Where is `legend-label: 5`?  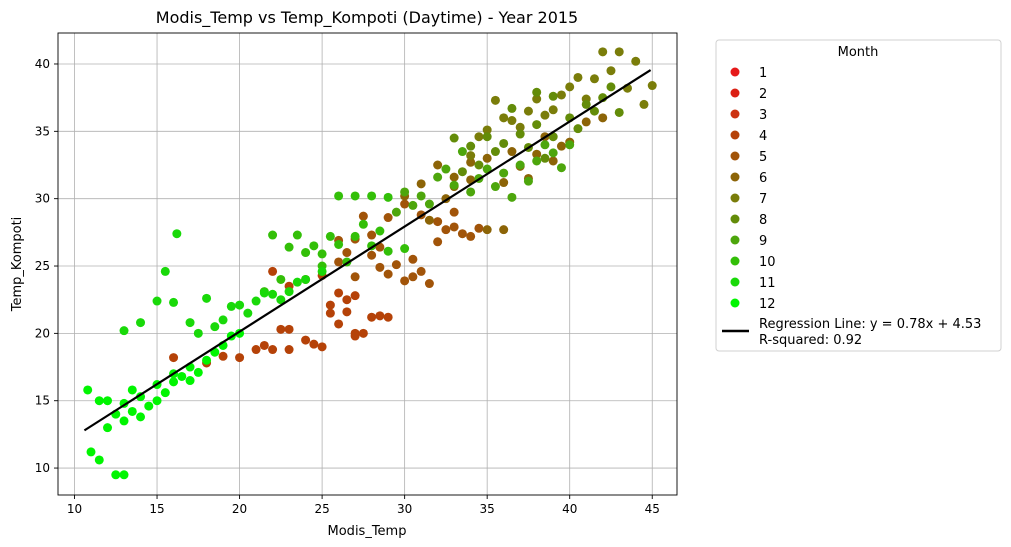
legend-label: 5 is located at coordinates (763, 157).